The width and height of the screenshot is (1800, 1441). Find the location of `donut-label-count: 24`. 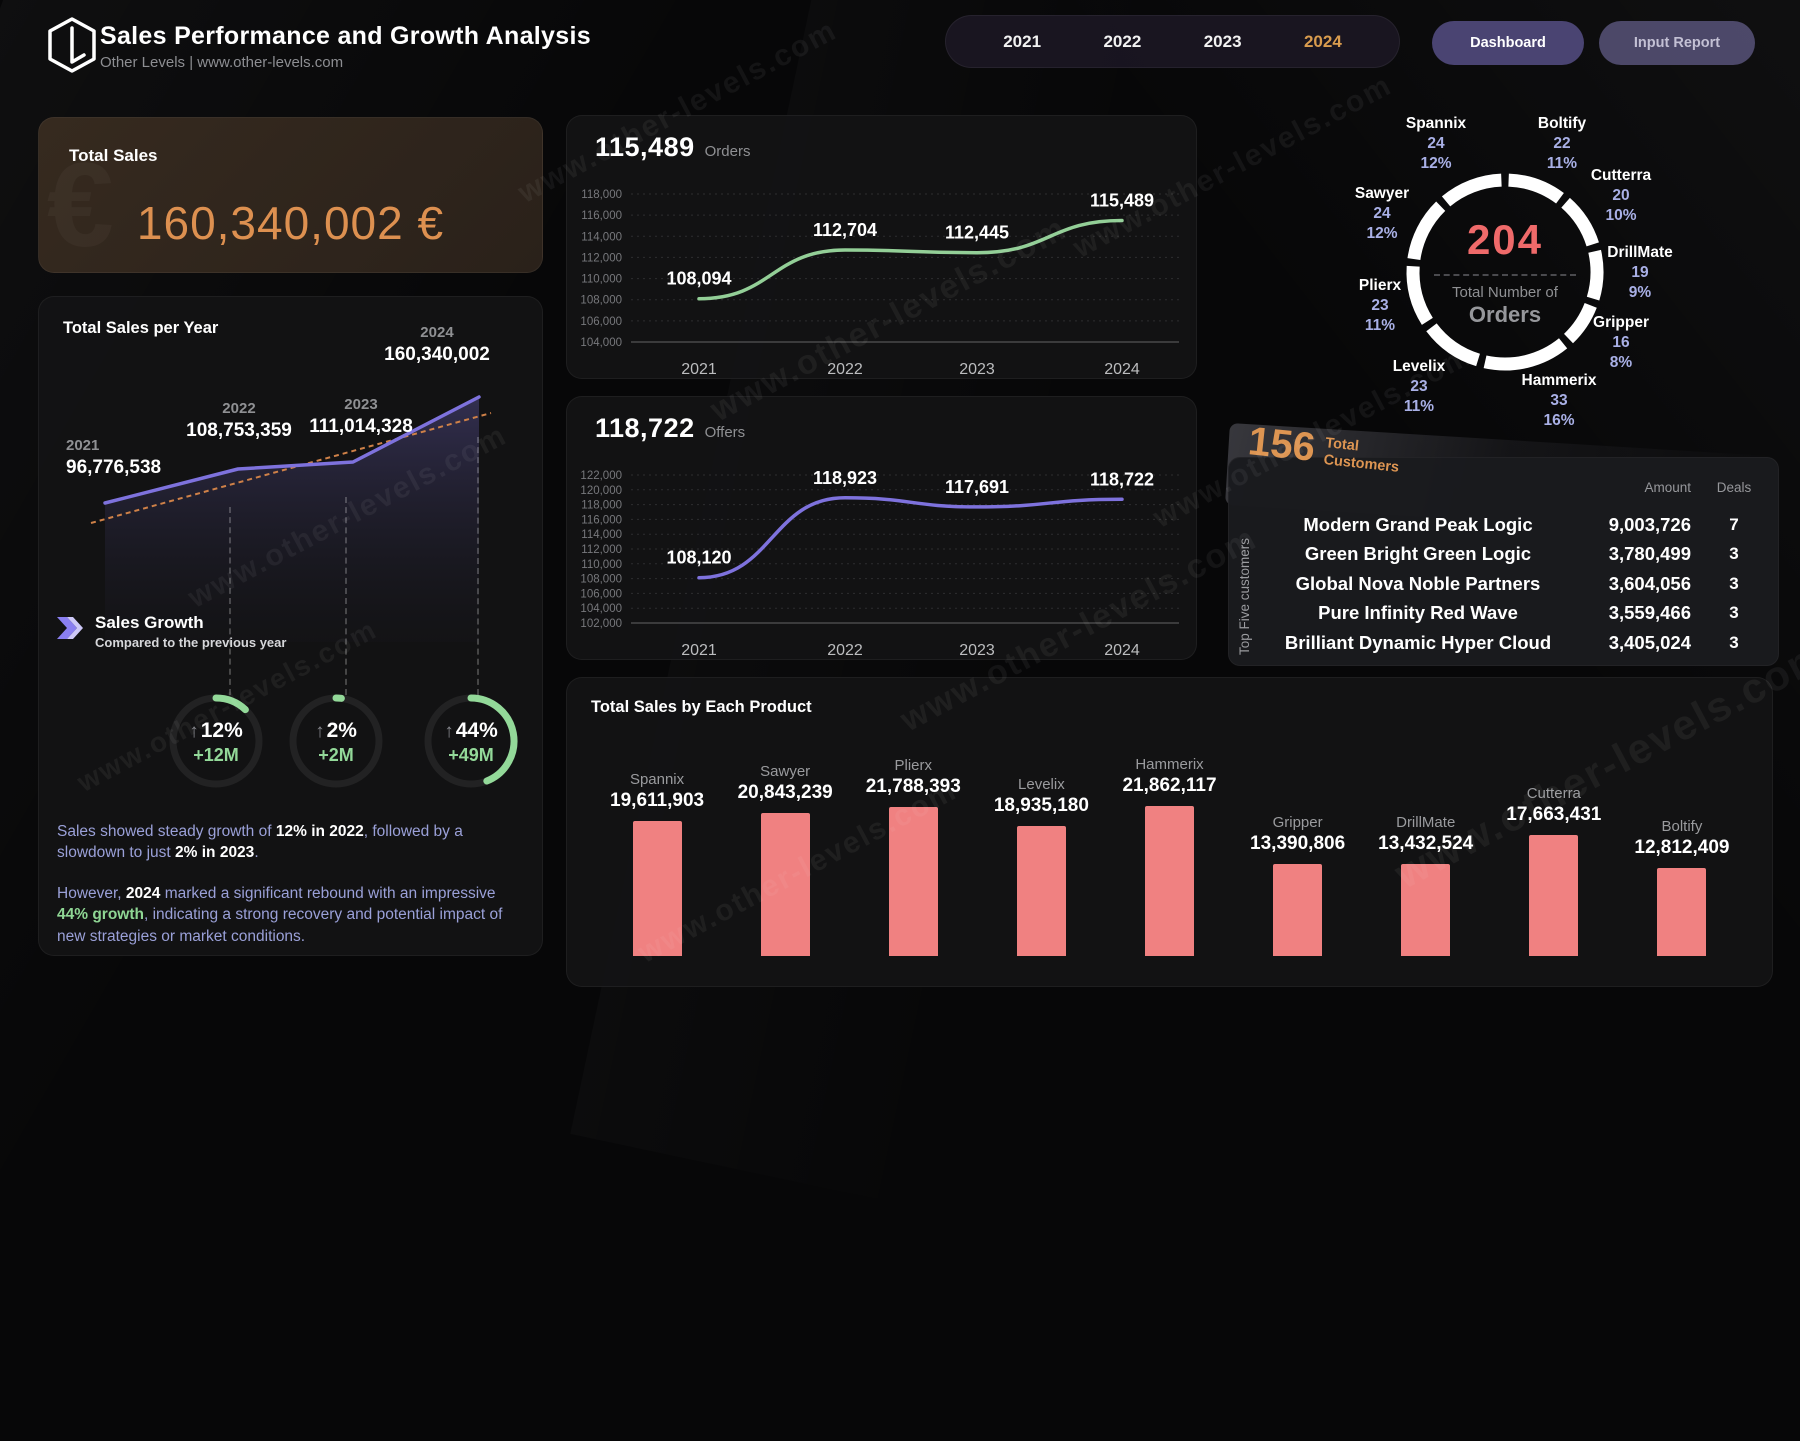

donut-label-count: 24 is located at coordinates (1436, 143).